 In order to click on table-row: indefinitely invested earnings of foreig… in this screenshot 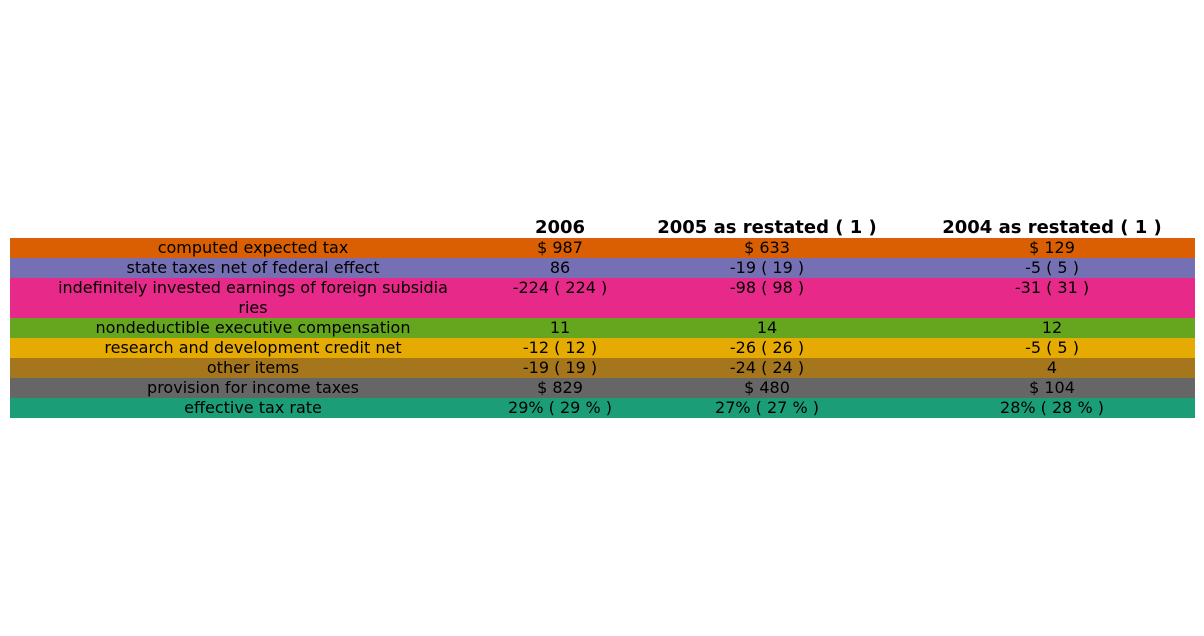, I will do `click(602, 298)`.